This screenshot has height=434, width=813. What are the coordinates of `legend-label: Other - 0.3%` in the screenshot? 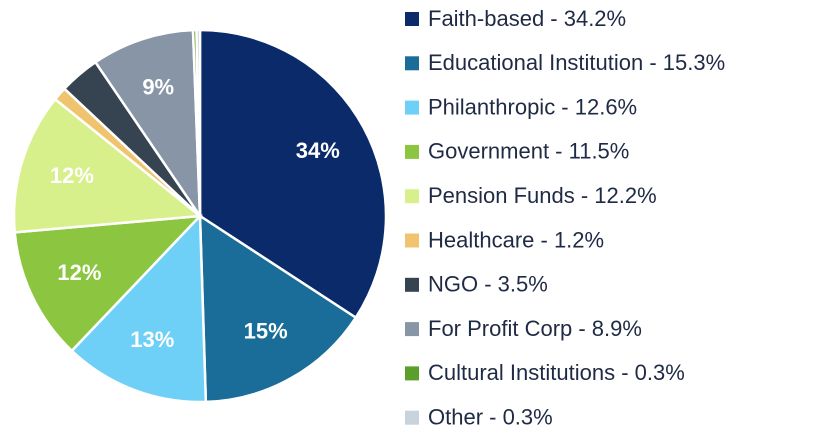 It's located at (490, 417).